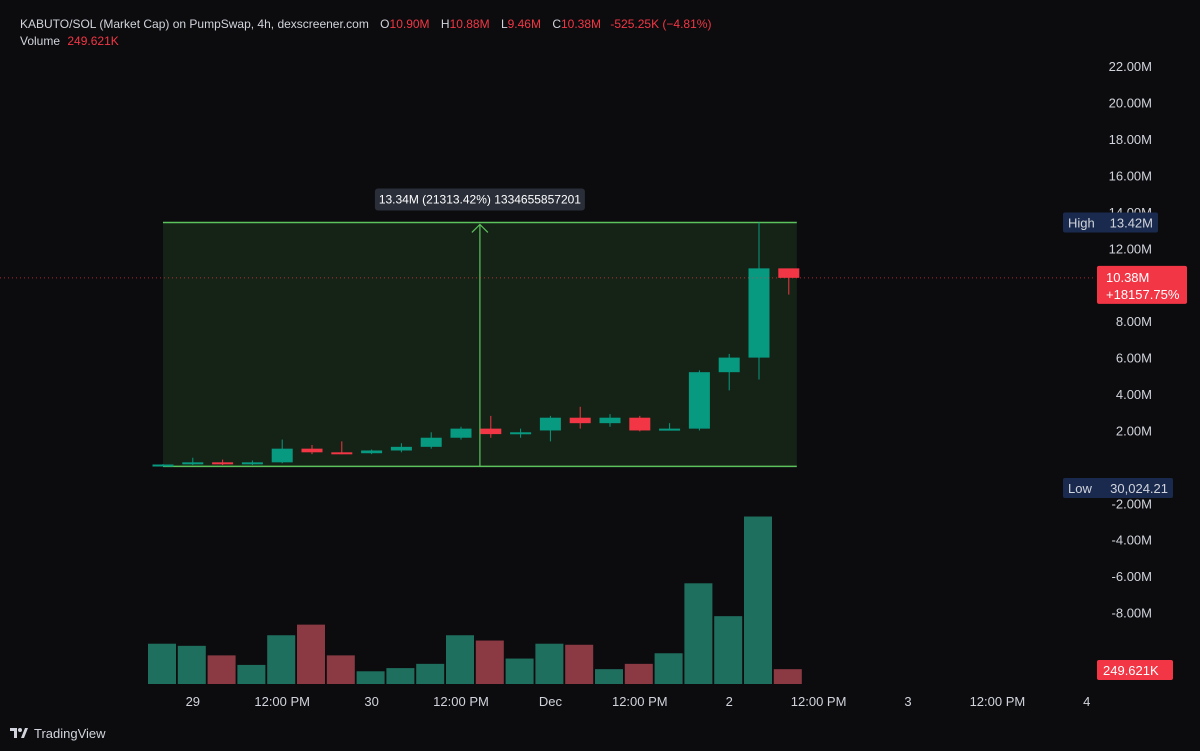  Describe the element at coordinates (524, 24) in the screenshot. I see `low-value: 9.46M` at that location.